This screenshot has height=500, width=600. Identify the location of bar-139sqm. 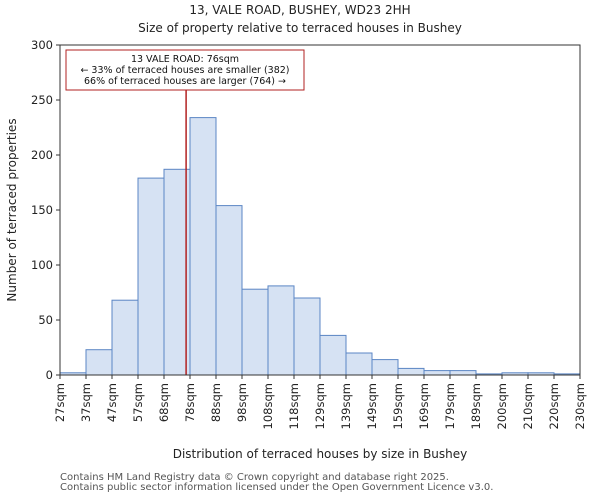
(359, 364).